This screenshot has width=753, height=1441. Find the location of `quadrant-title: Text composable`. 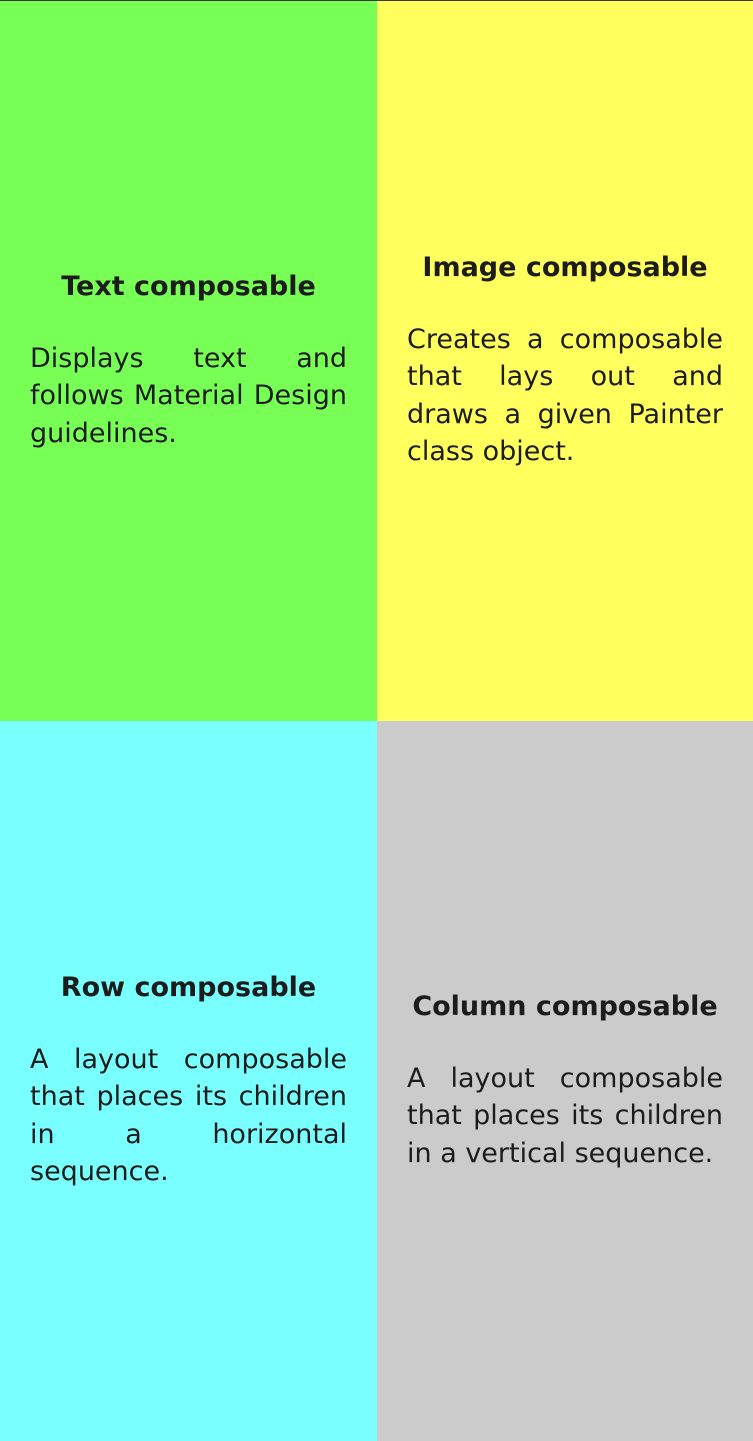

quadrant-title: Text composable is located at coordinates (188, 286).